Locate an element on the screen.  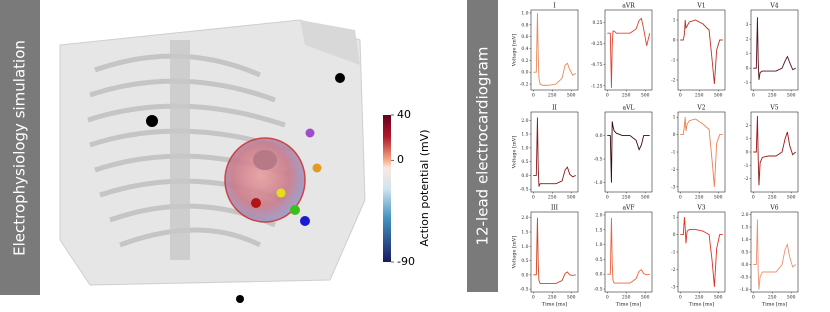
y-tick-label: -3 is located at coordinates (673, 187).